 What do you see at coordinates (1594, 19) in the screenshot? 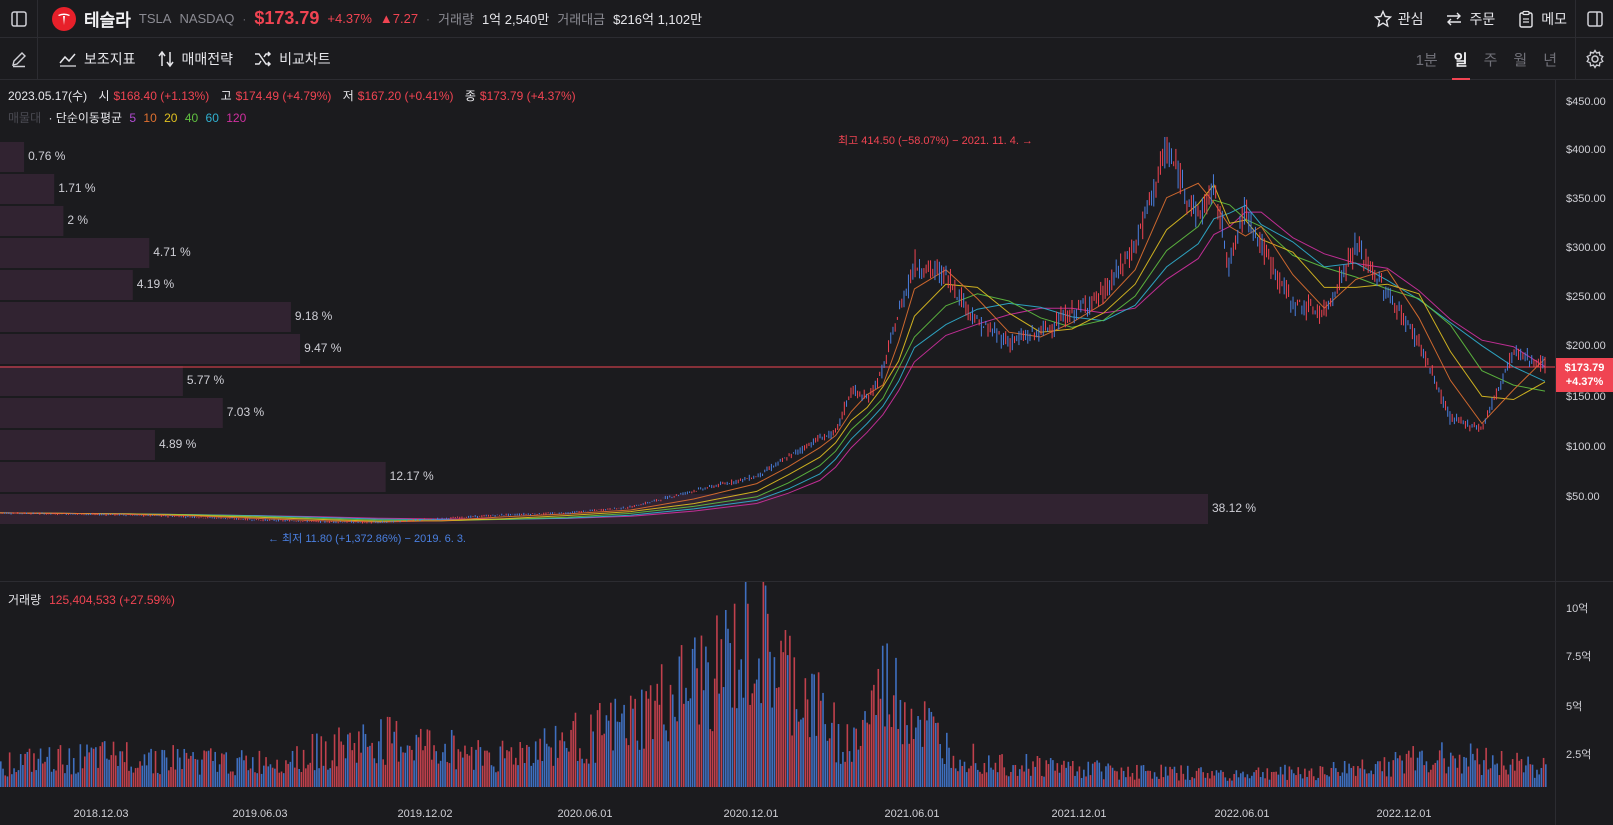
I see `right-panel-toggle-button` at bounding box center [1594, 19].